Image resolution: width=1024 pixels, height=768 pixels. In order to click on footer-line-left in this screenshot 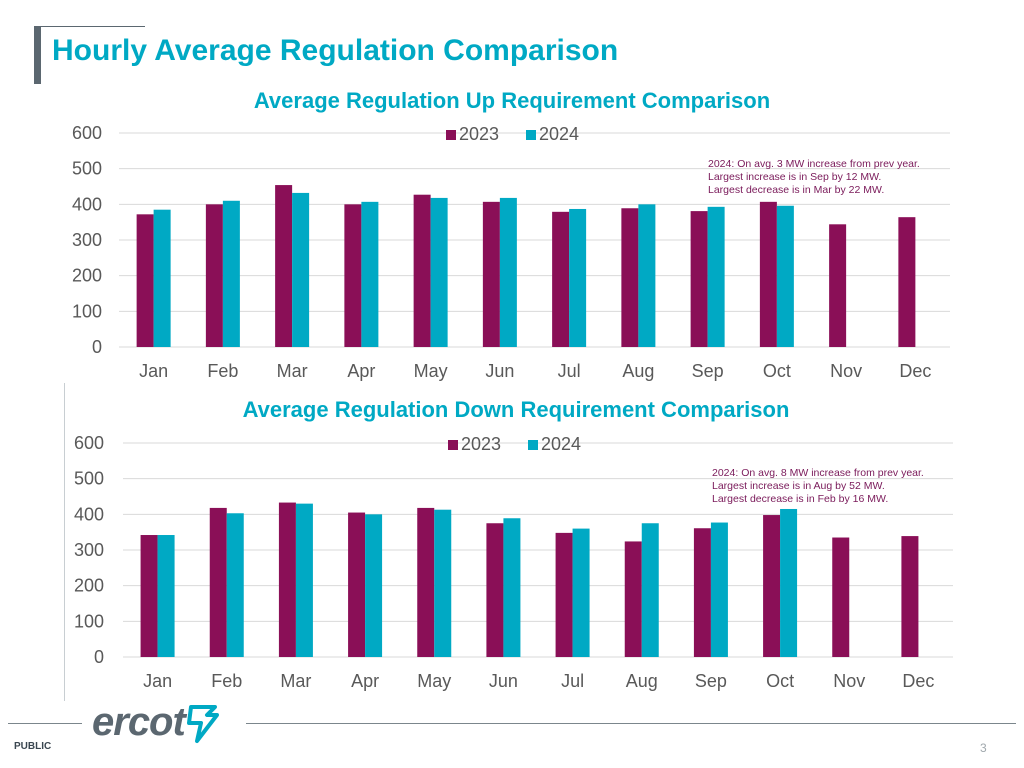, I will do `click(45, 723)`.